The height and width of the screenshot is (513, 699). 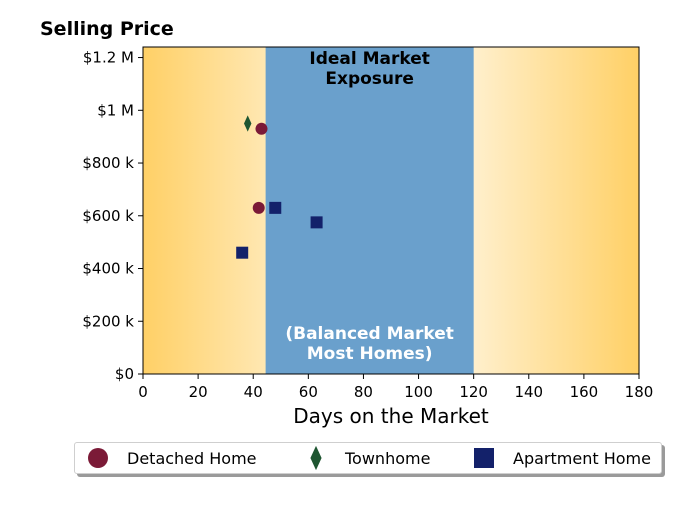 I want to click on x-tick-label: 120, so click(x=473, y=392).